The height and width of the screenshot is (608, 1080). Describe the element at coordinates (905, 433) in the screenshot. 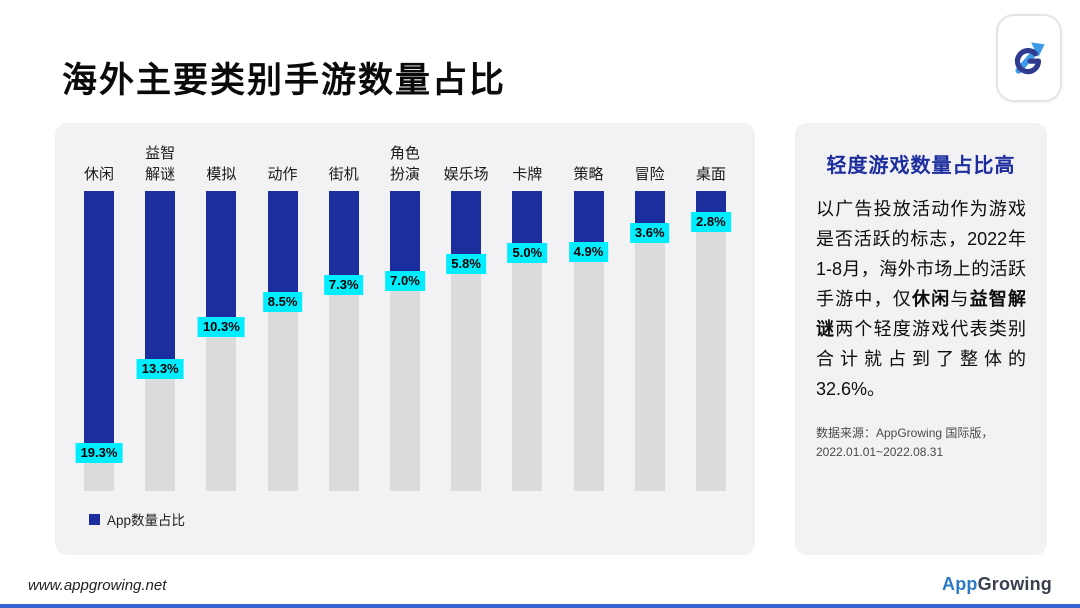

I see `data-source-line1: 数据来源：AppGrowing 国际版，` at that location.